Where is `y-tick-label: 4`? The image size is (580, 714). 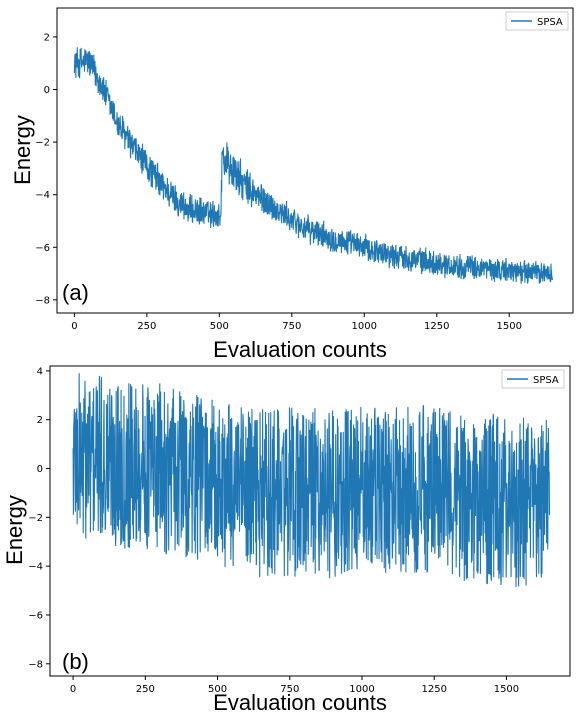 y-tick-label: 4 is located at coordinates (40, 371).